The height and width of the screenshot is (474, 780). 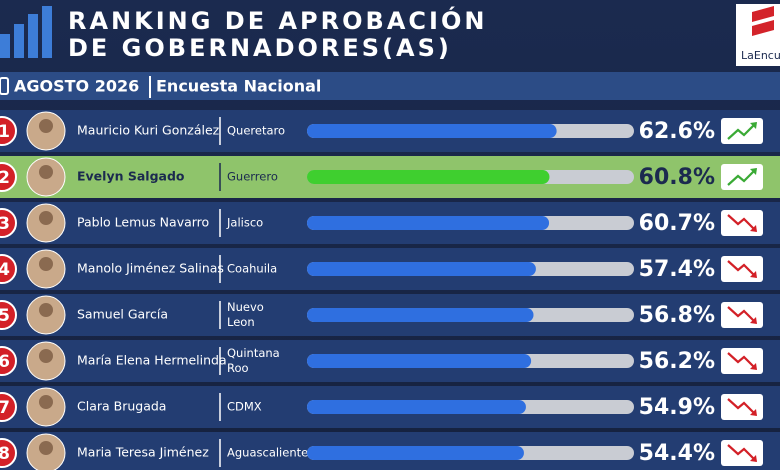 What do you see at coordinates (5, 270) in the screenshot?
I see `rank: 4` at bounding box center [5, 270].